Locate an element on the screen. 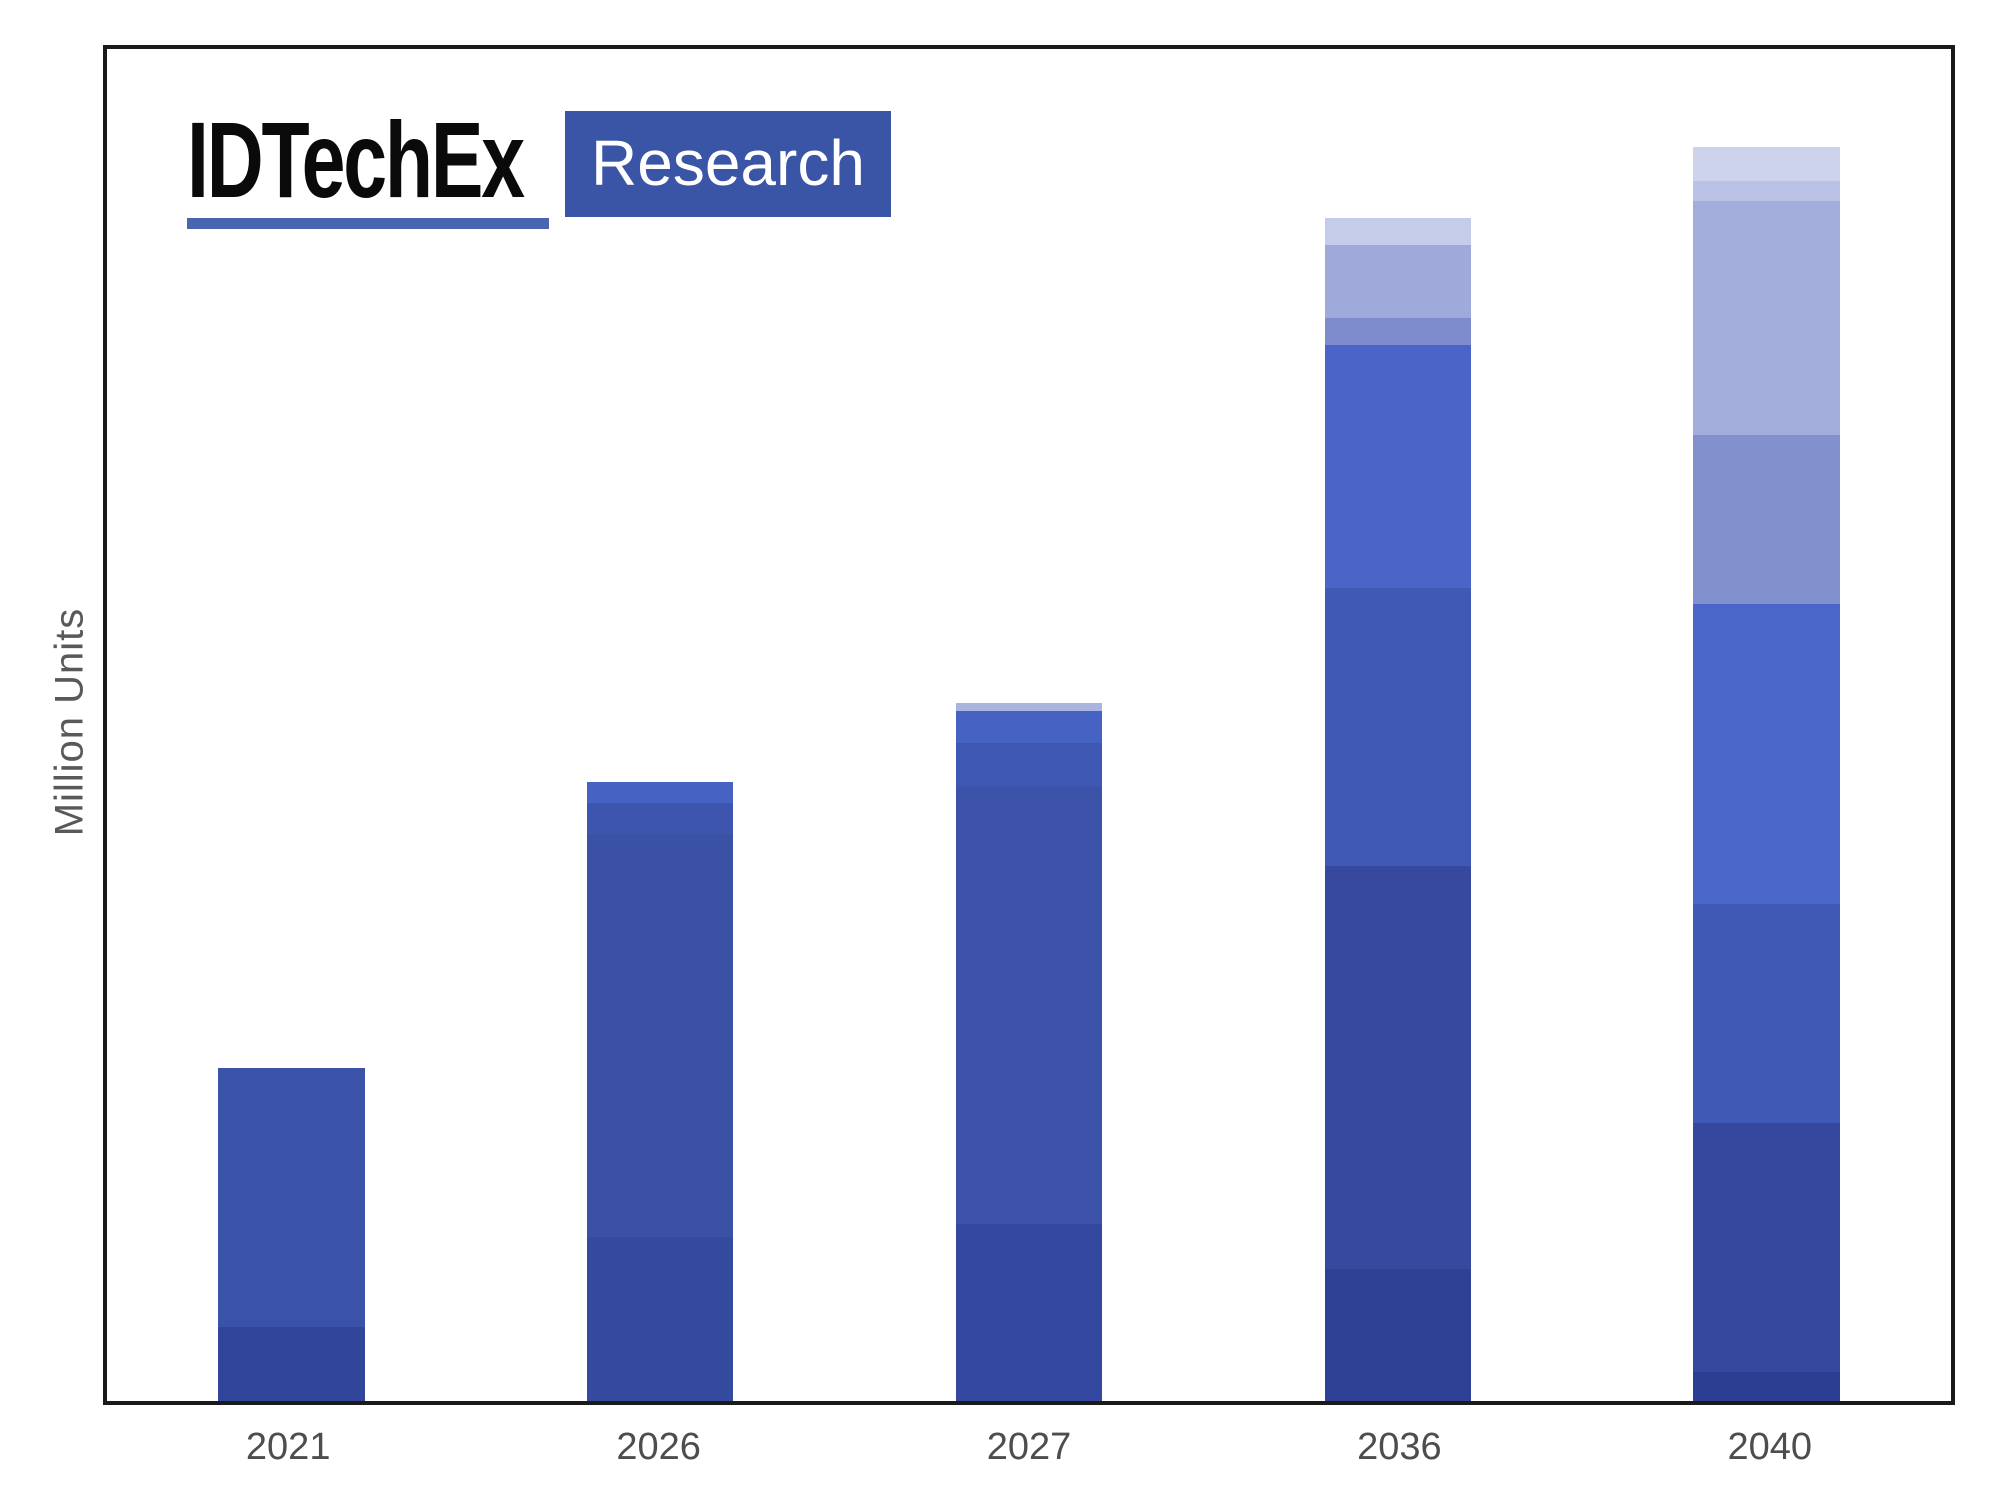 The width and height of the screenshot is (2000, 1497). bar-2026 is located at coordinates (660, 725).